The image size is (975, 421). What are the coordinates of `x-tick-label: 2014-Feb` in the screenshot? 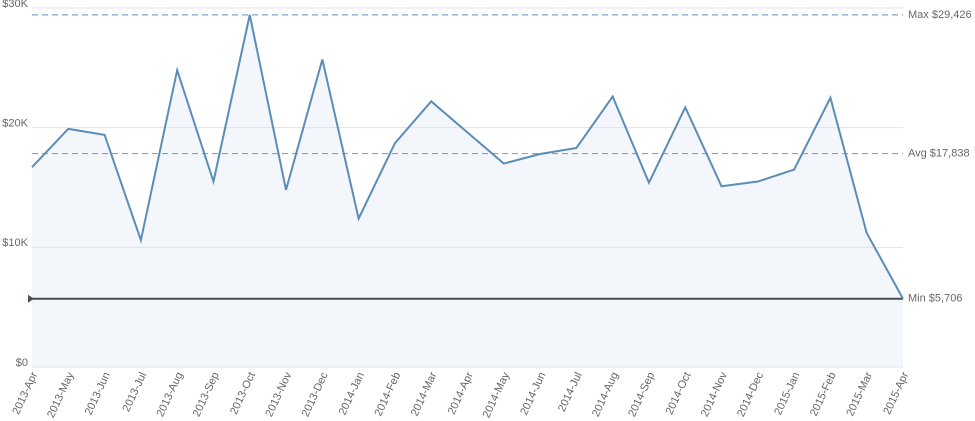 It's located at (387, 394).